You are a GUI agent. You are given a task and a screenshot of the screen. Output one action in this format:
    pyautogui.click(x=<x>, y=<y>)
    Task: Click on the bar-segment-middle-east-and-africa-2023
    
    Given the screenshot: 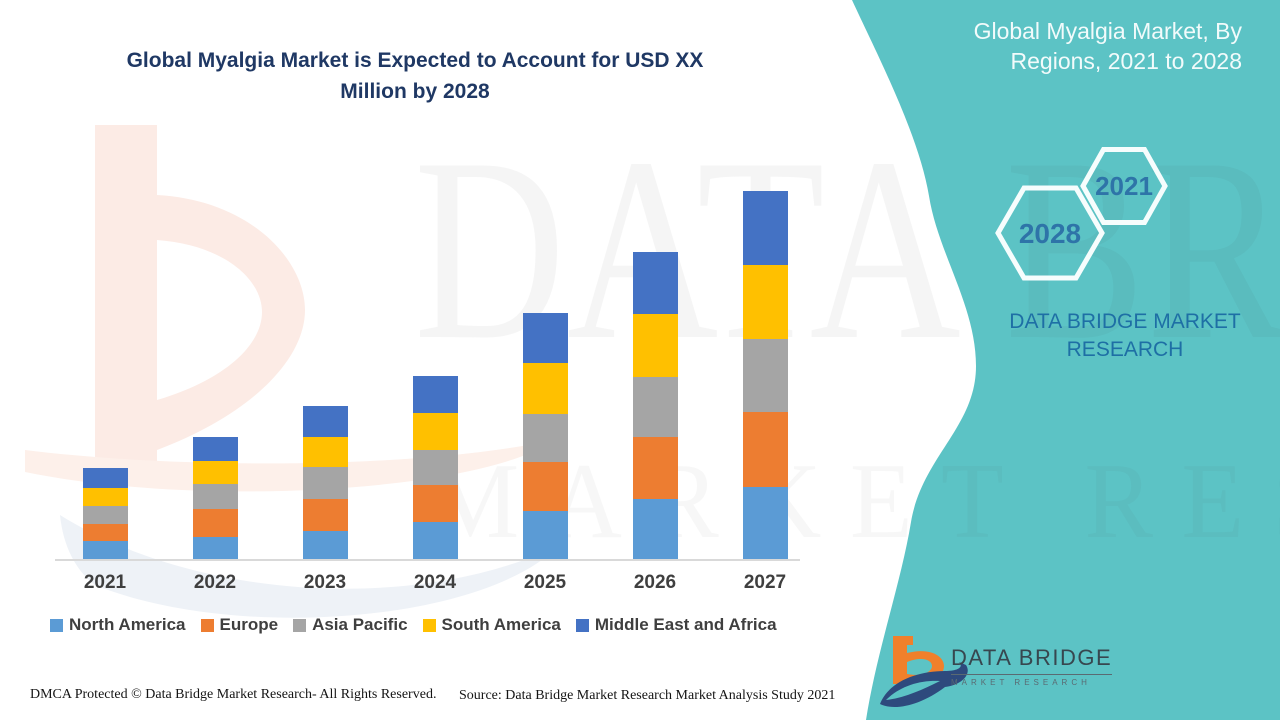 What is the action you would take?
    pyautogui.click(x=325, y=421)
    